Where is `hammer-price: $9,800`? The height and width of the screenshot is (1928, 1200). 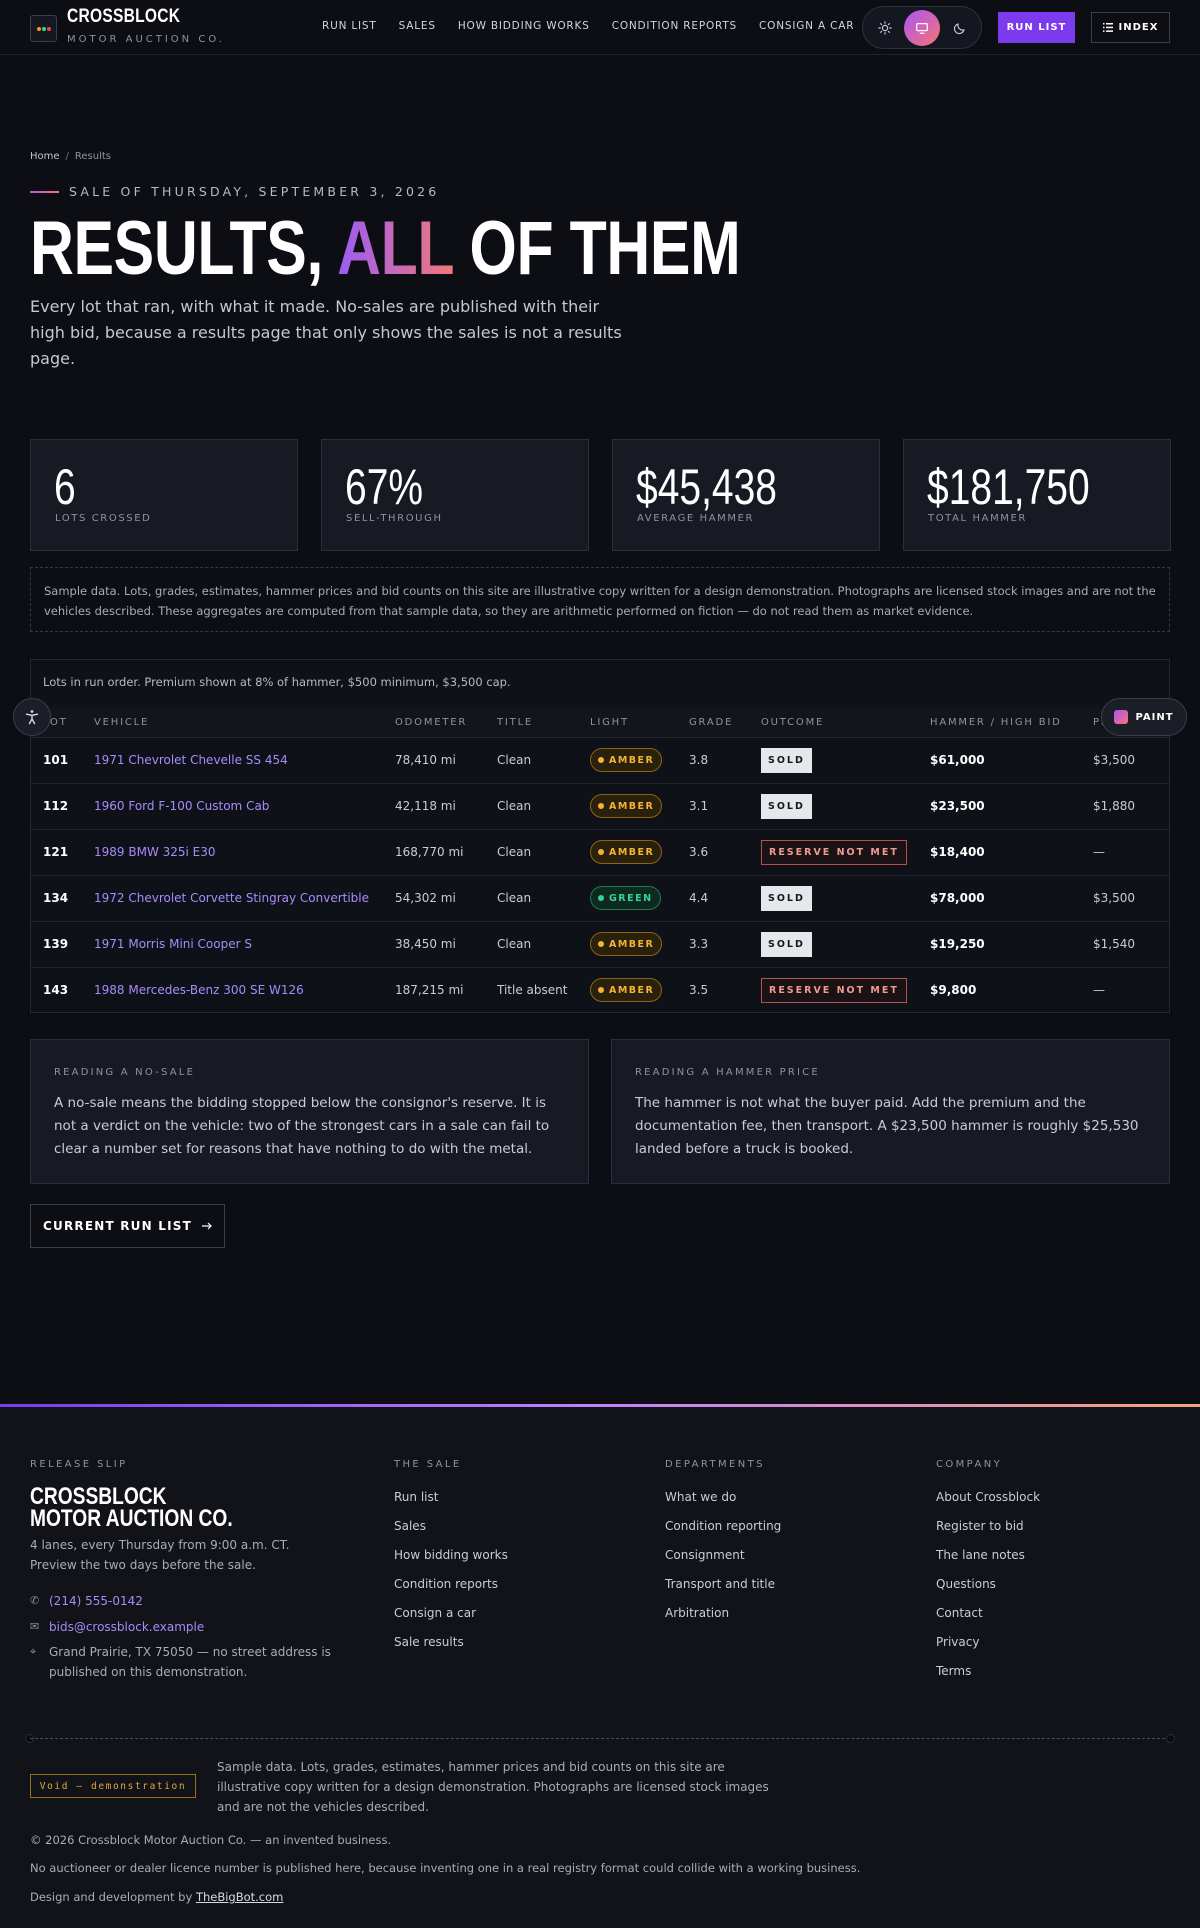
hammer-price: $9,800 is located at coordinates (953, 990).